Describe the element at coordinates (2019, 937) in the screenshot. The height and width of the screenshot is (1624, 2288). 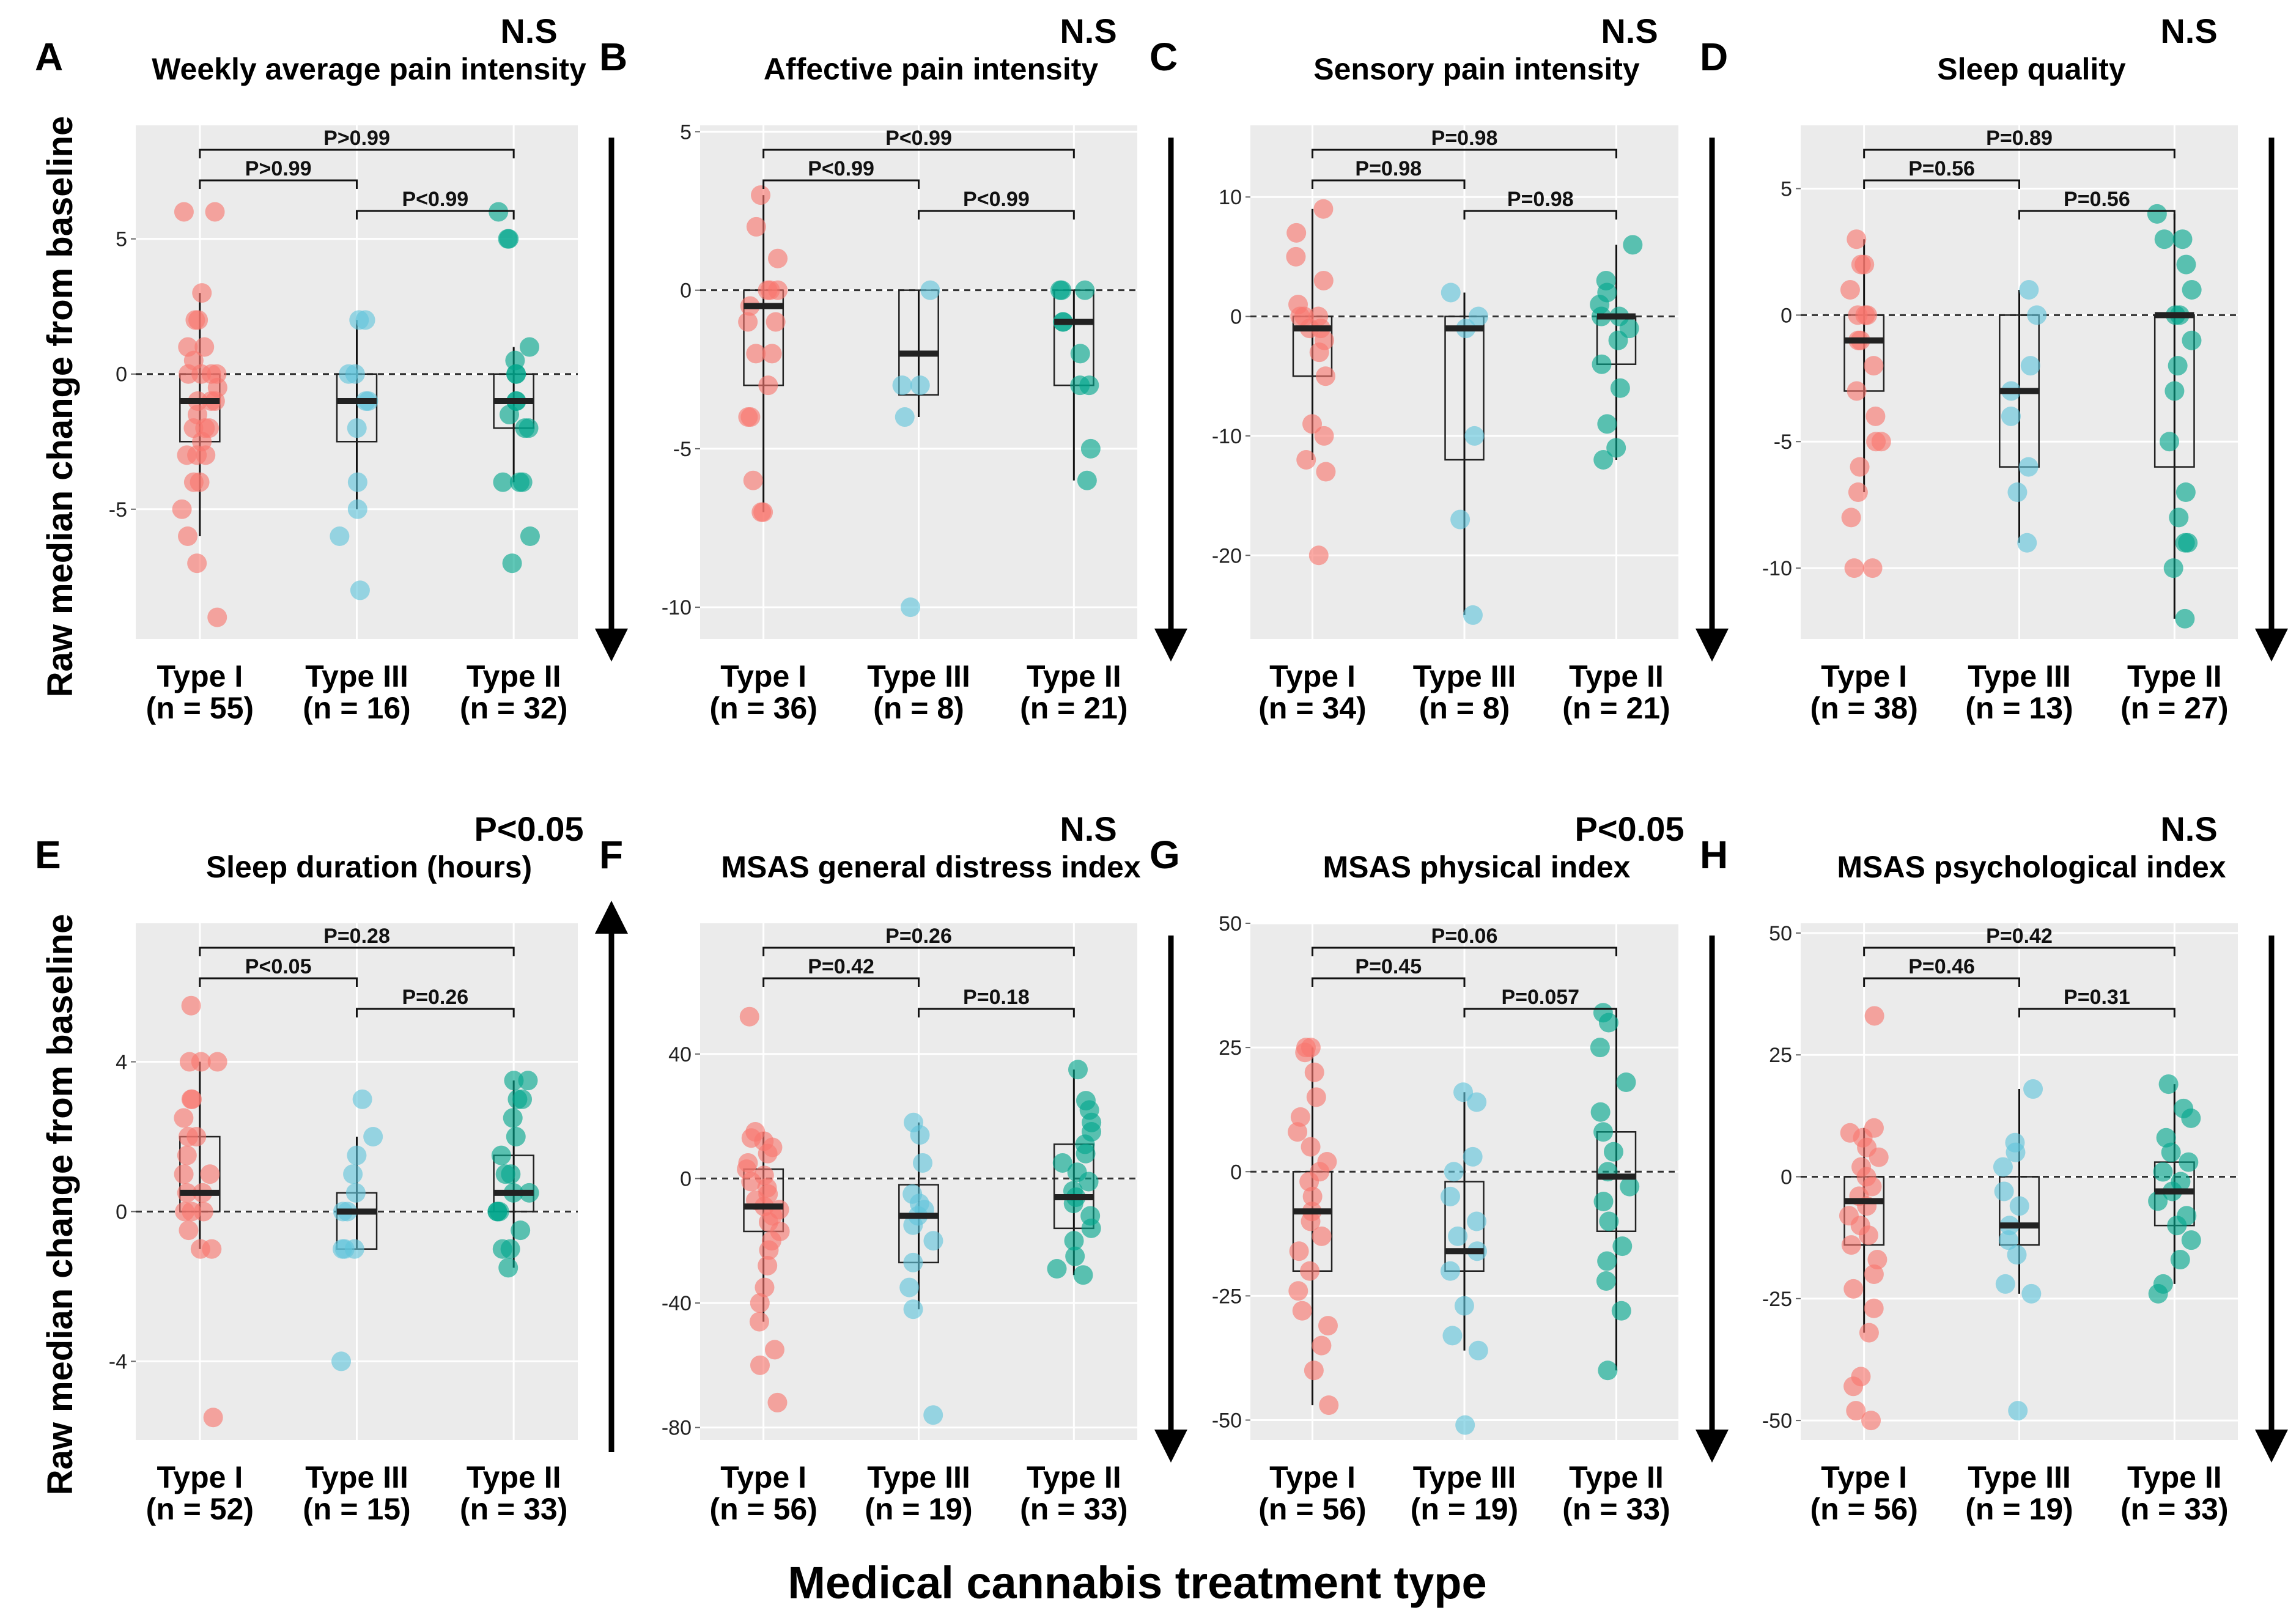
I see `comparison-p-label: P=0.42` at that location.